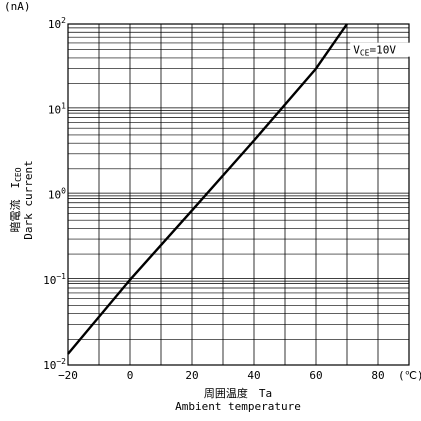  Describe the element at coordinates (18, 174) in the screenshot. I see `y-axis-label-sub: CEO` at that location.